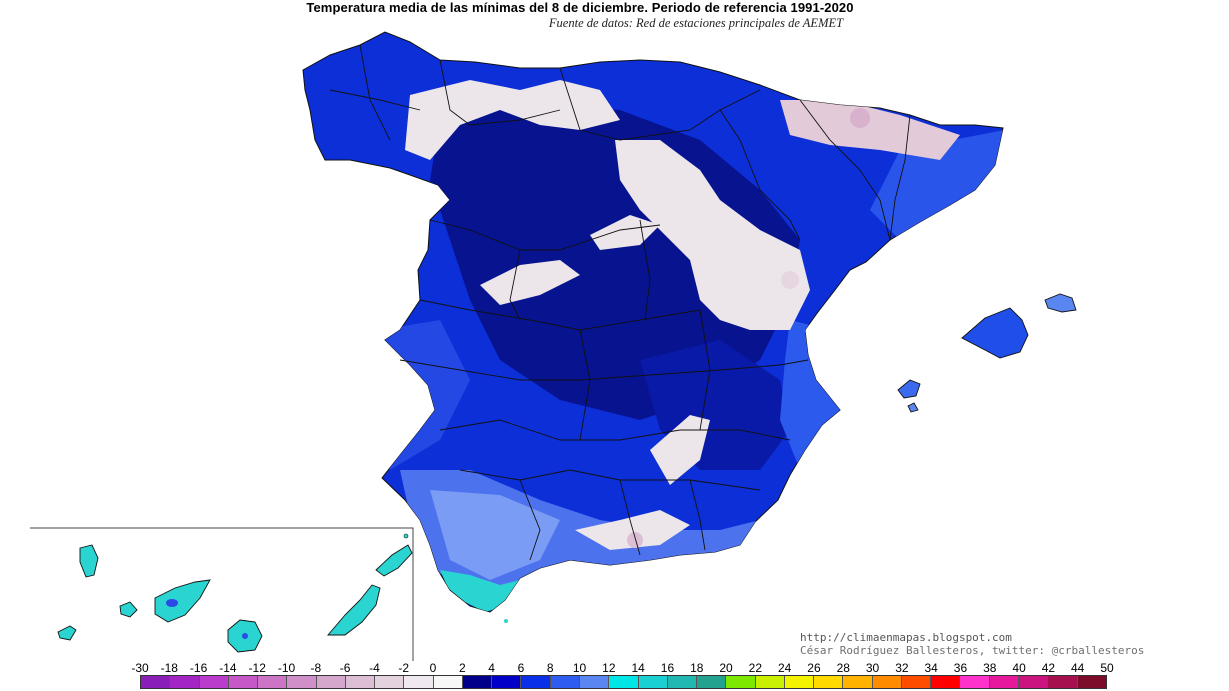  I want to click on cyan-coast-cadiz, so click(480, 591).